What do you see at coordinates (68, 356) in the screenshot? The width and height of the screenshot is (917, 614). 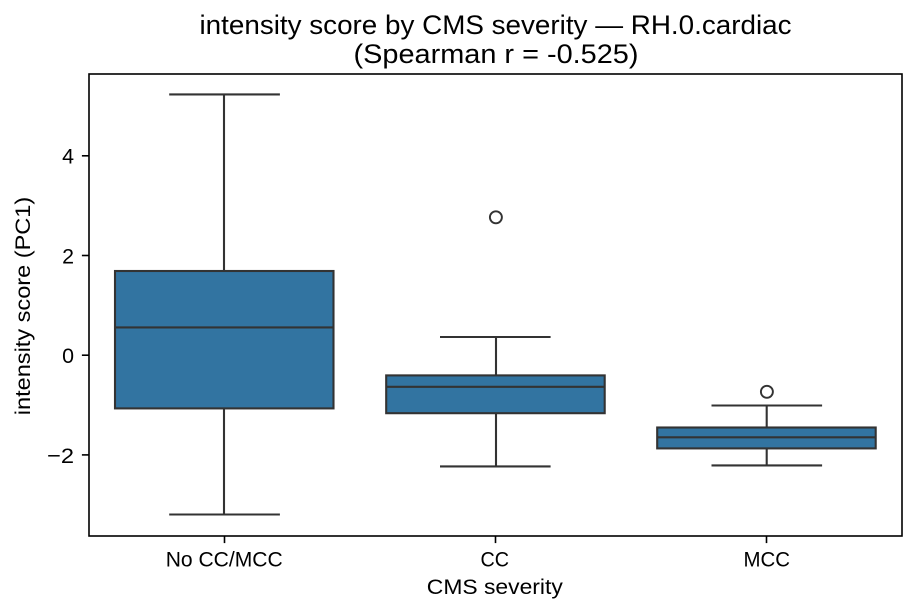 I see `svg-text: 0` at bounding box center [68, 356].